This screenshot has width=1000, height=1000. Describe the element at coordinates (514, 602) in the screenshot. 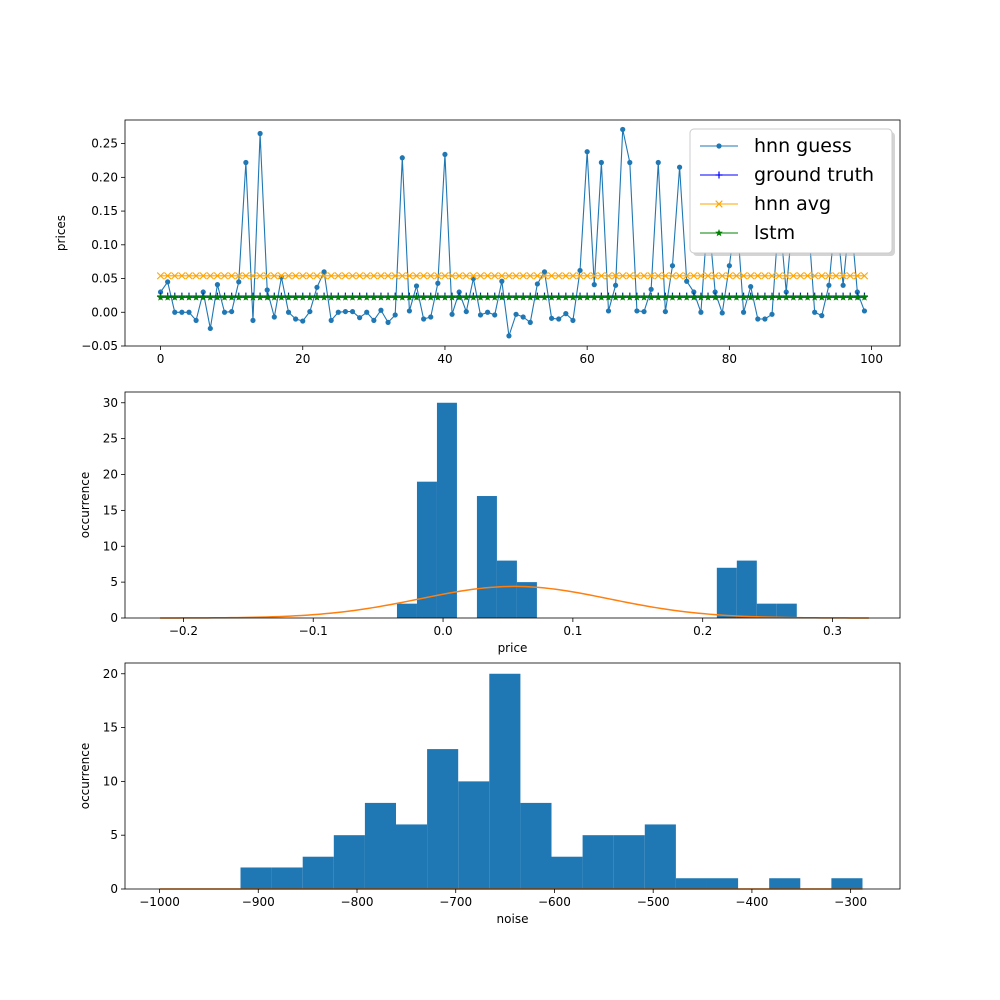

I see `fit-curve` at that location.